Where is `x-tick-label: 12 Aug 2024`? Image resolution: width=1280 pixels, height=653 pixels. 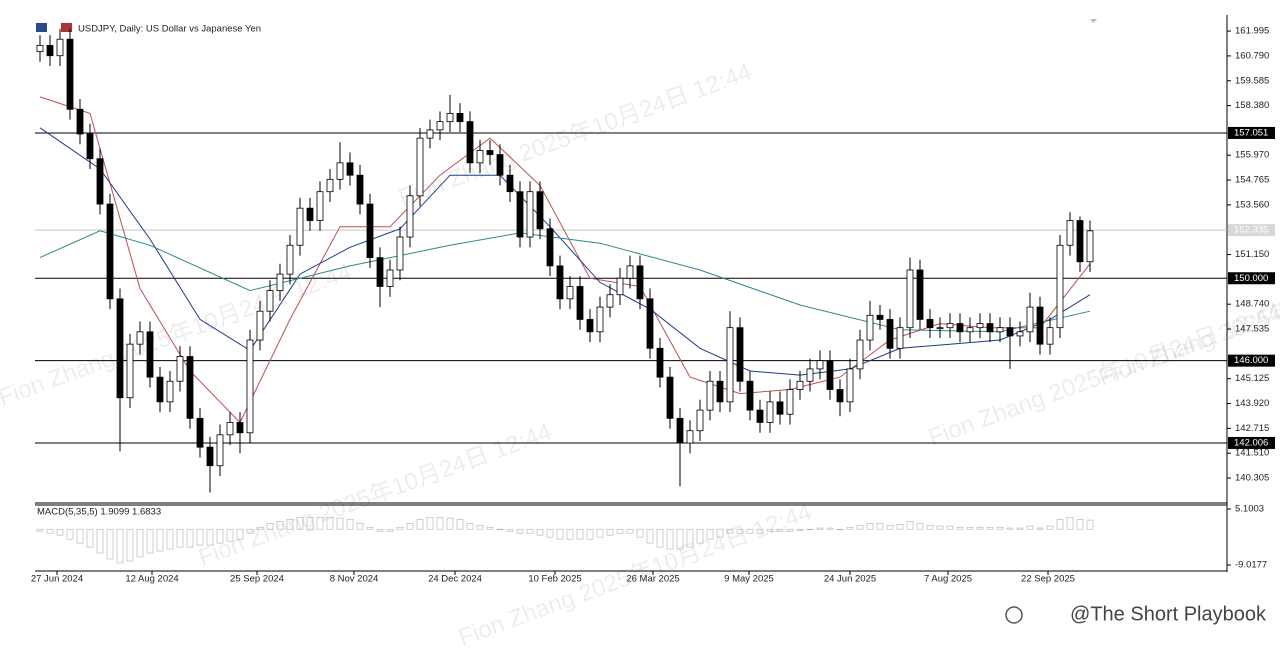
x-tick-label: 12 Aug 2024 is located at coordinates (151, 579).